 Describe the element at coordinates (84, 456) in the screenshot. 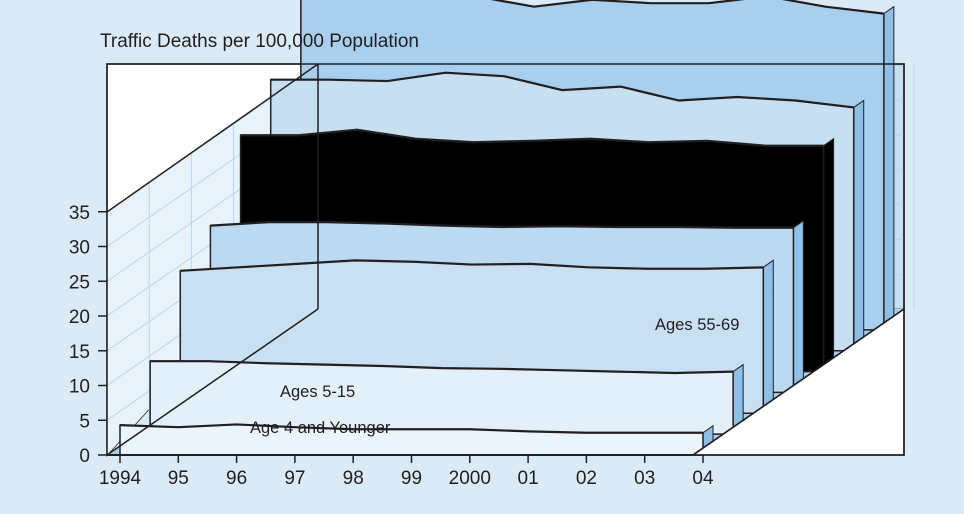

I see `y-tick-label: 0` at that location.